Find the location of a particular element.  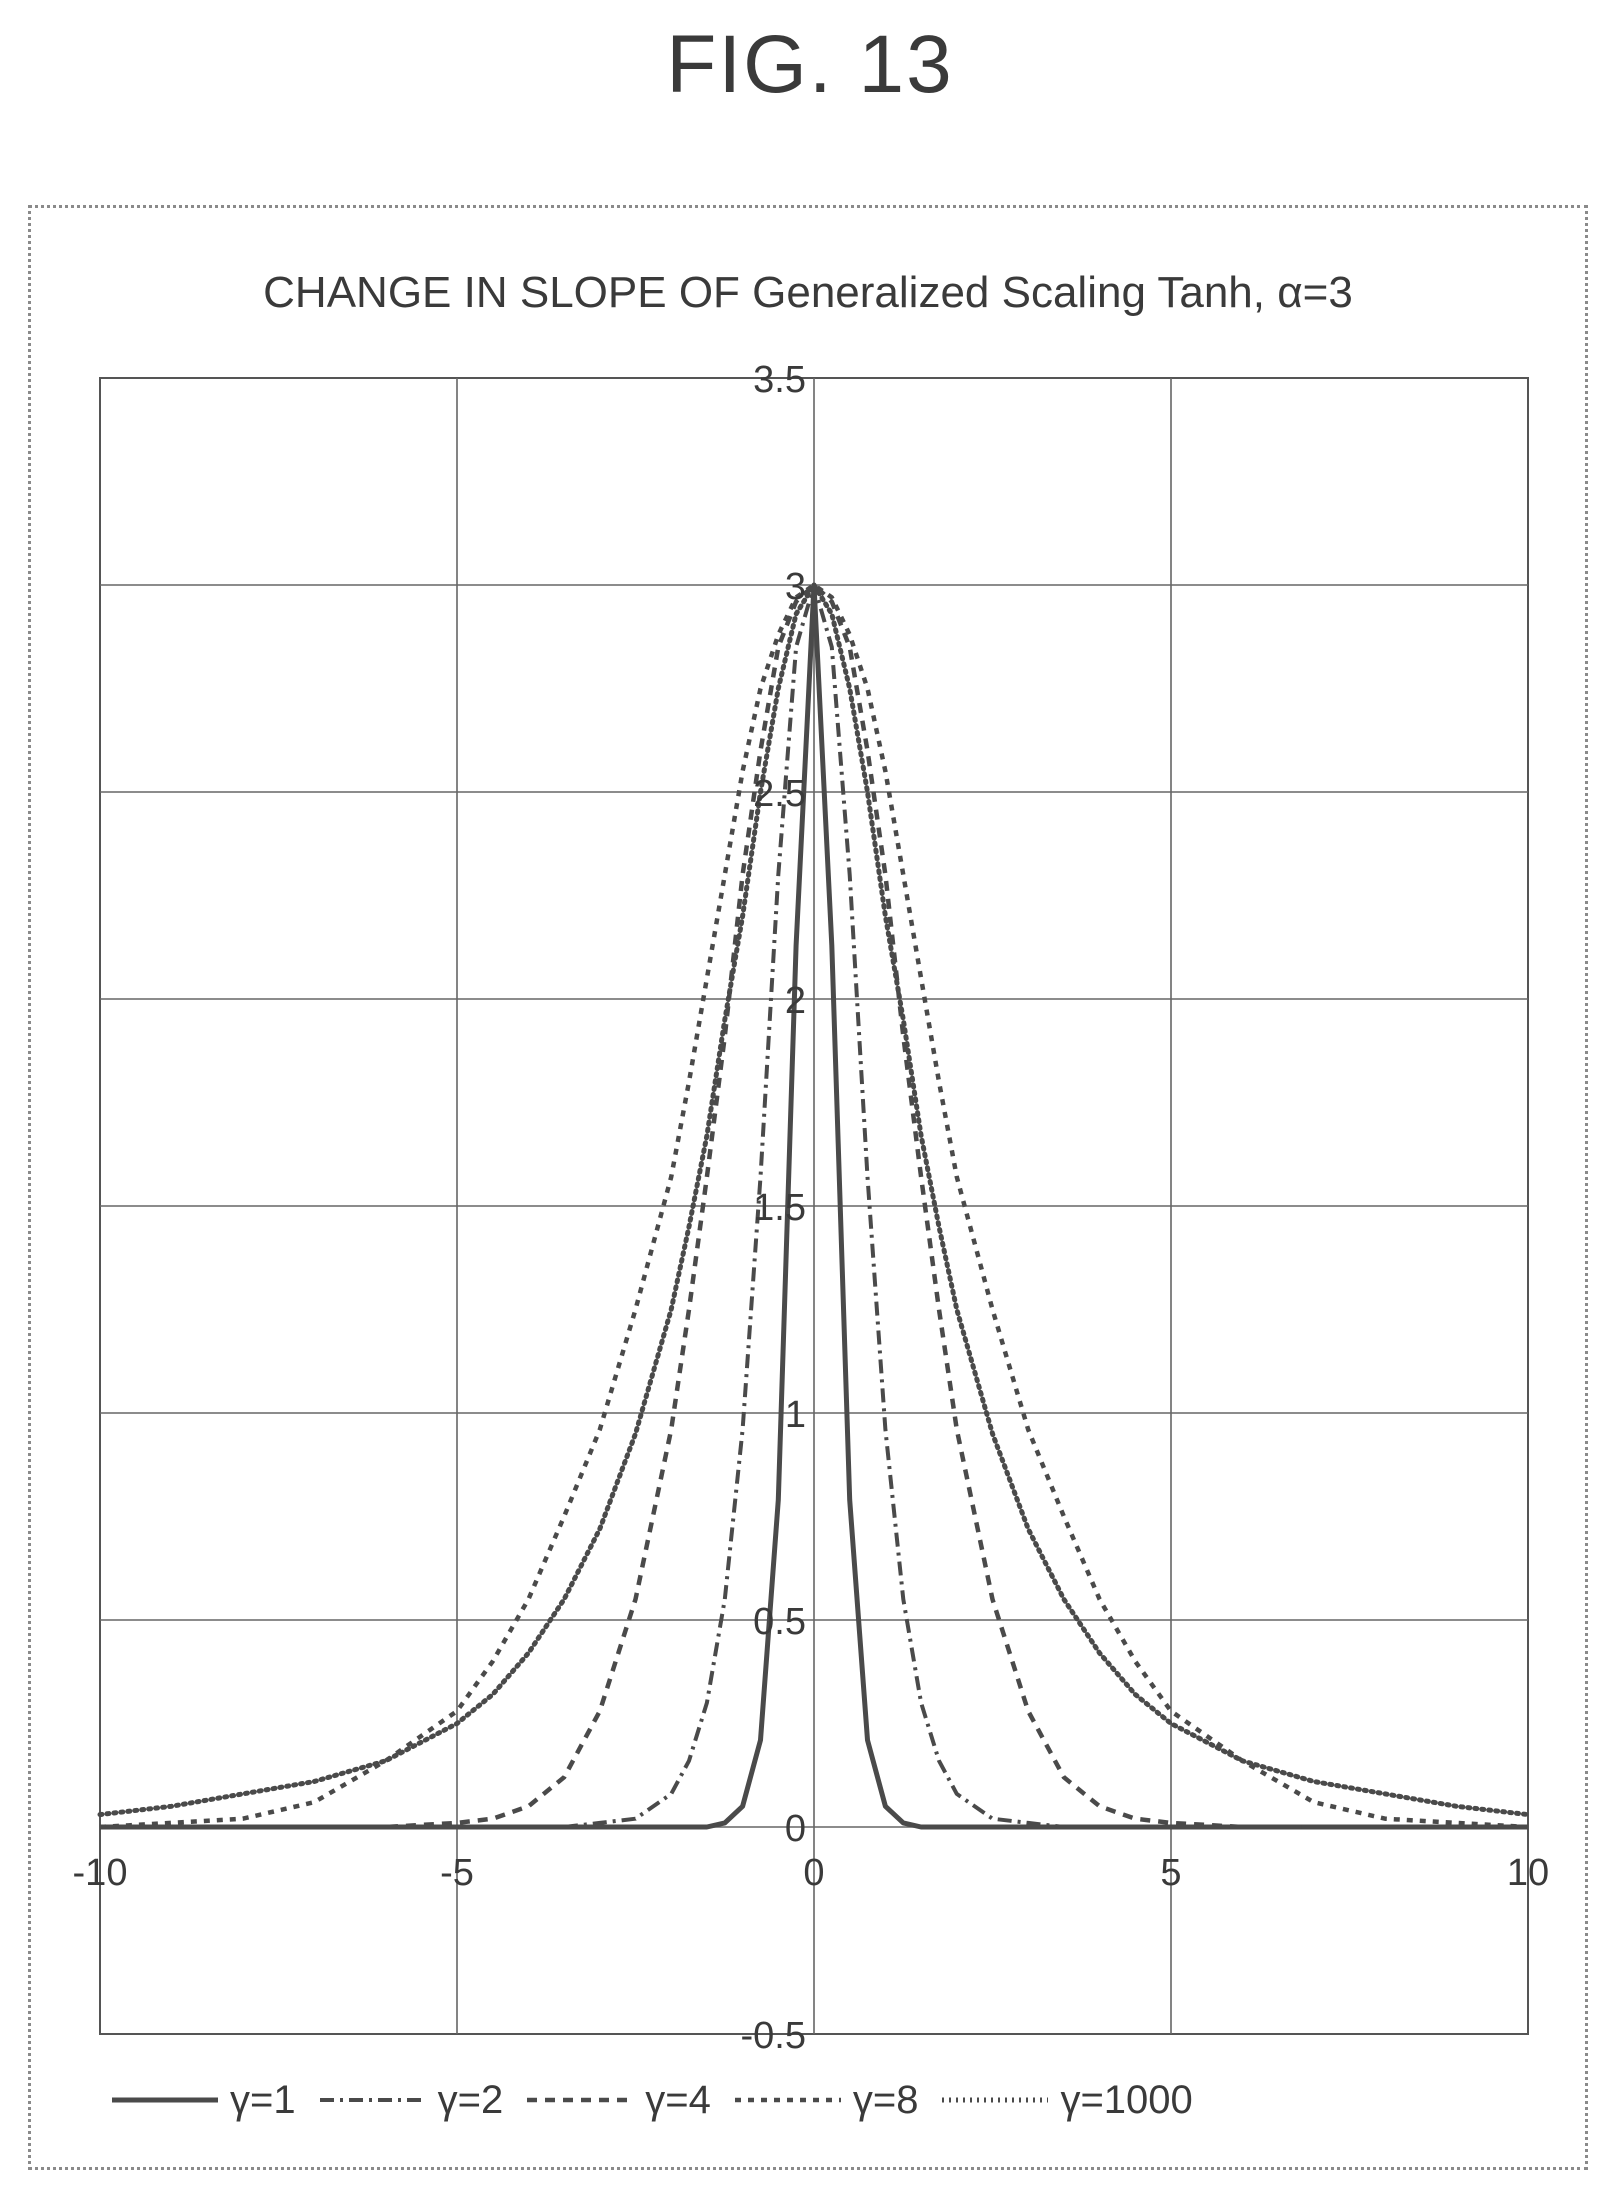

y-tick-label: 3.5 is located at coordinates (779, 380).